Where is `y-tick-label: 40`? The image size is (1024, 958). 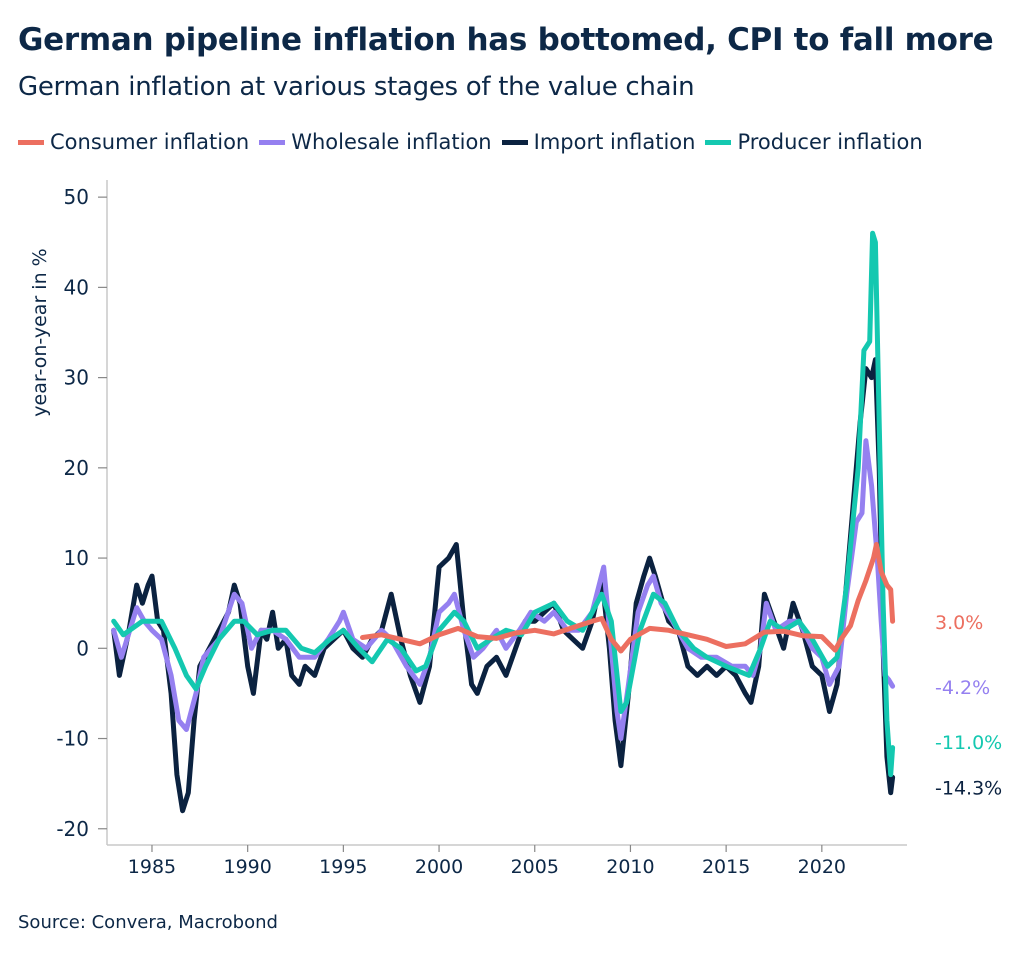 y-tick-label: 40 is located at coordinates (76, 287).